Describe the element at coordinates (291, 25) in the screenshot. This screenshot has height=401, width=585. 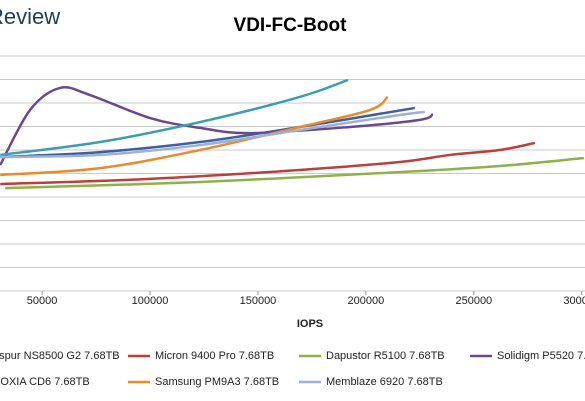
I see `chart-title: VDI-FC-Boot` at that location.